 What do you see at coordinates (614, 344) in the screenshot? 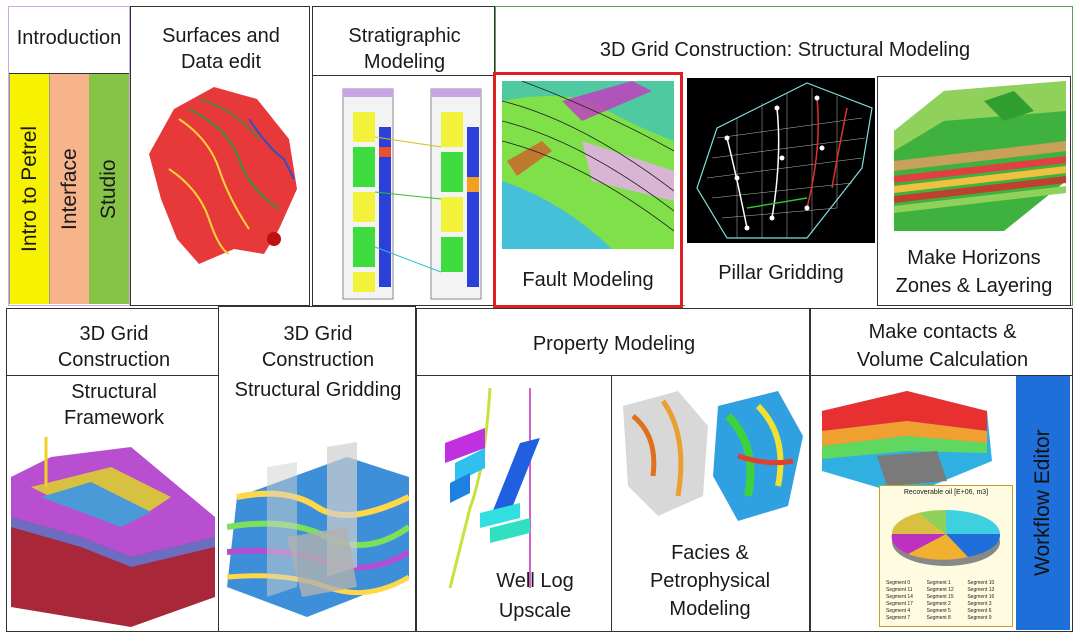
I see `property-title: Property Modeling` at bounding box center [614, 344].